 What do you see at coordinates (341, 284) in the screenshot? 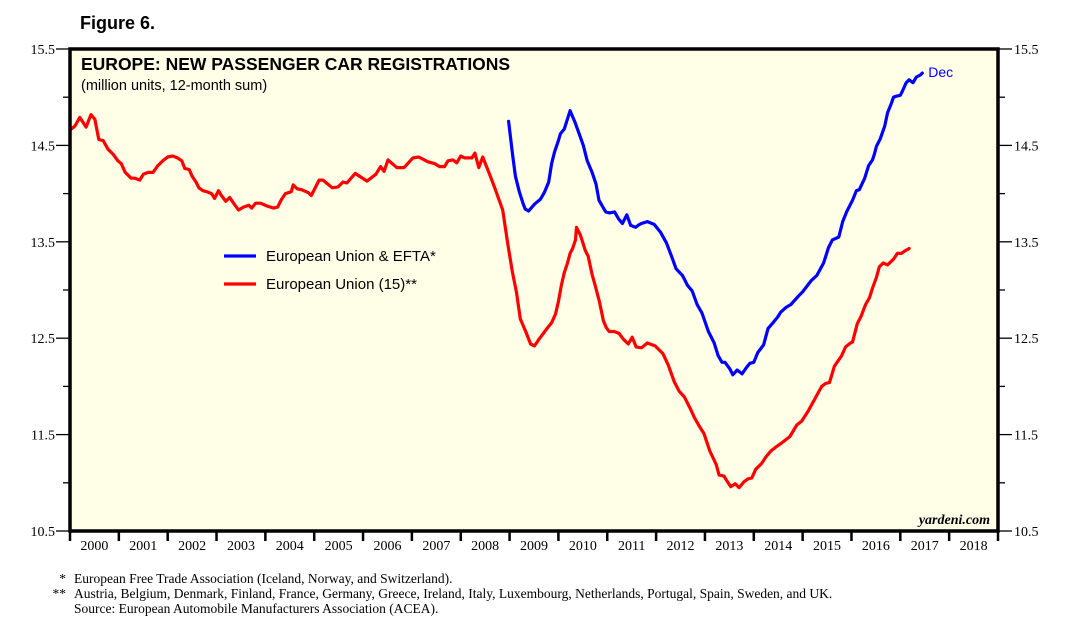
I see `legend-label: European Union (15)**` at bounding box center [341, 284].